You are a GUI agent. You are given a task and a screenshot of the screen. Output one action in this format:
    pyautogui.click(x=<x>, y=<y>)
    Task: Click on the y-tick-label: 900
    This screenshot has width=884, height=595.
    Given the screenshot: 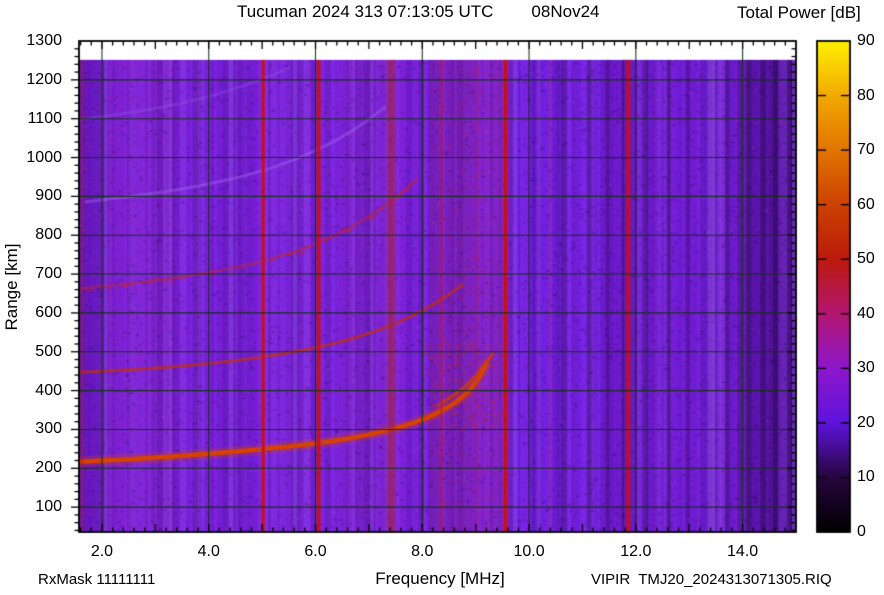 What is the action you would take?
    pyautogui.click(x=48, y=196)
    